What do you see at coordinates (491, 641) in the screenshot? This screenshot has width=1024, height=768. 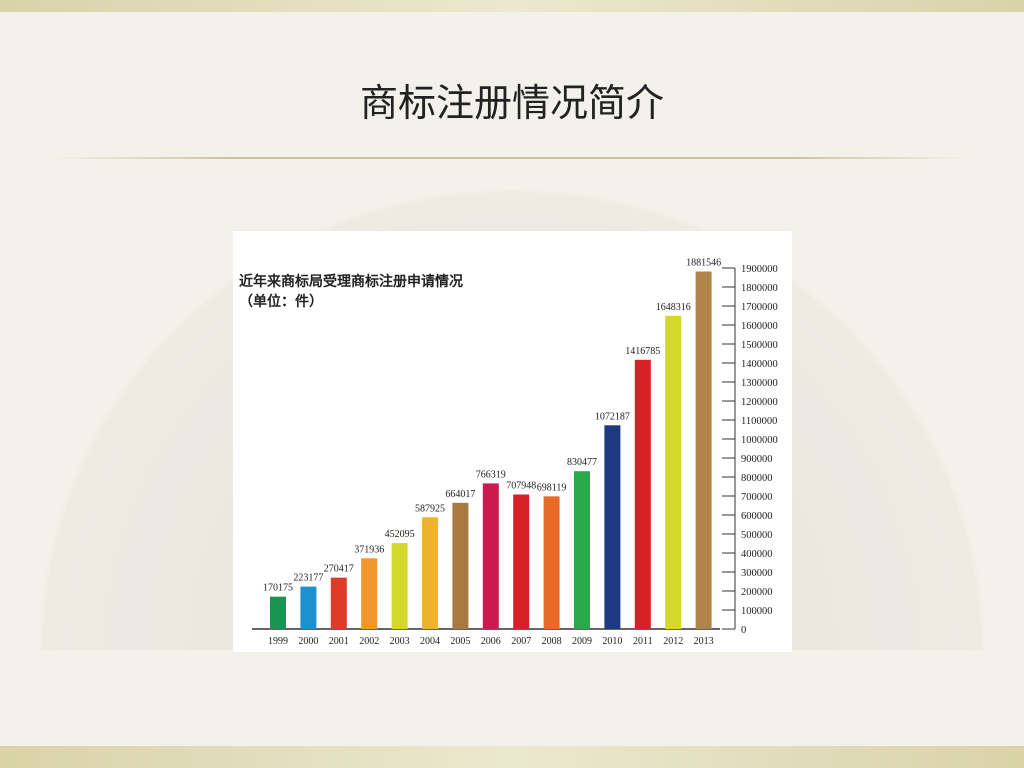 I see `x-tick-label: 2006` at bounding box center [491, 641].